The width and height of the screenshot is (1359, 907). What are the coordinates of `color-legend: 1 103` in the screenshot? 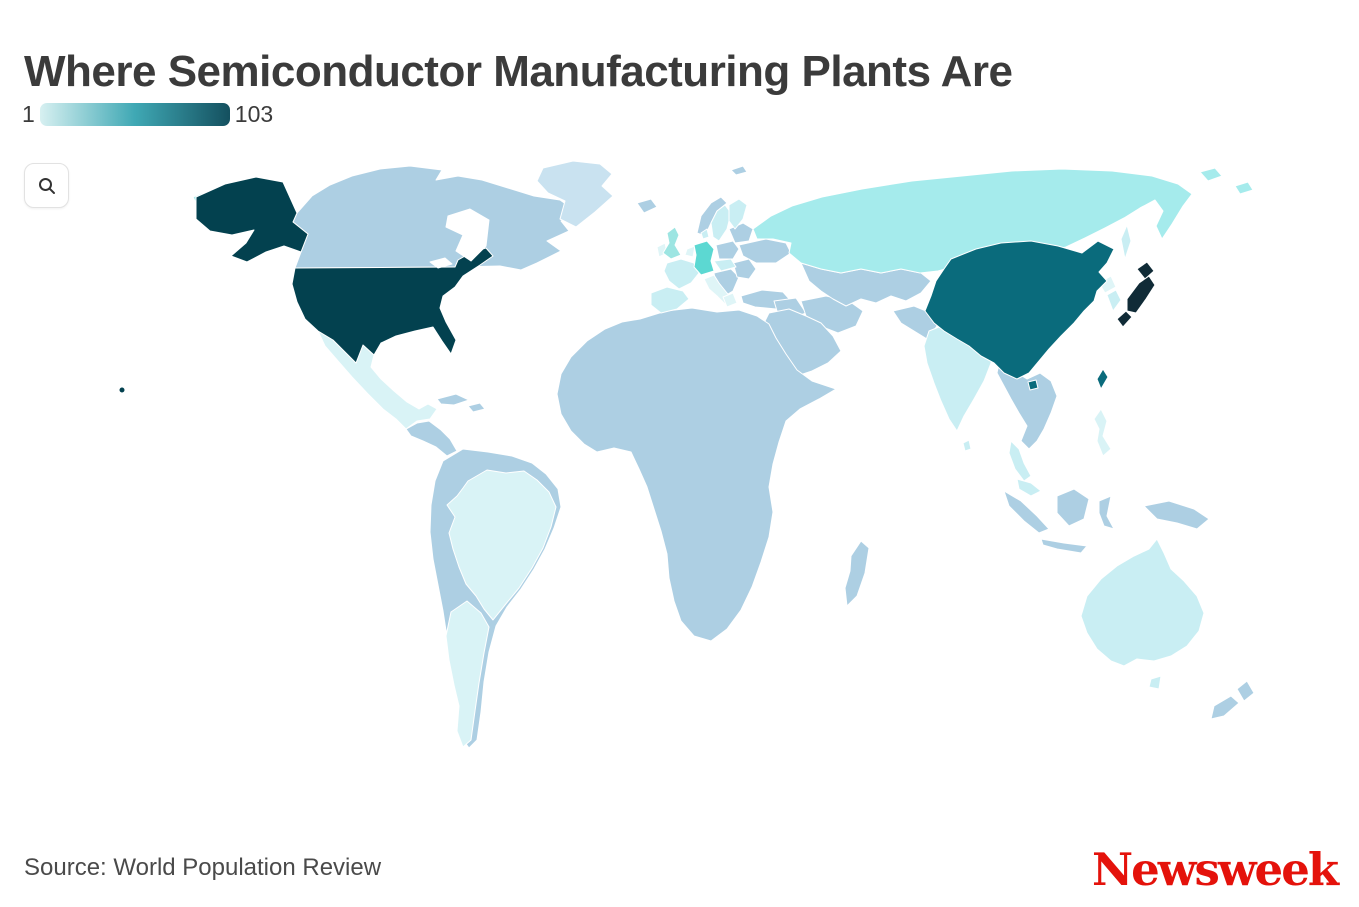 It's located at (147, 114).